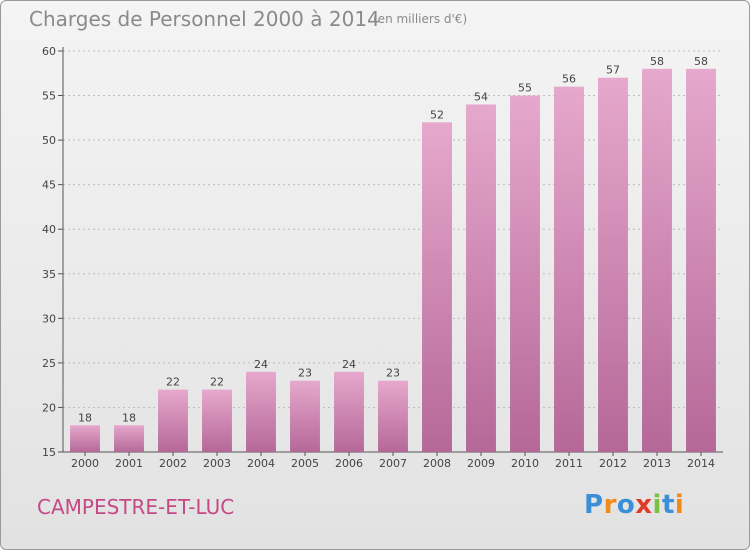 This screenshot has width=750, height=550. What do you see at coordinates (525, 463) in the screenshot?
I see `x-tick-label: 2010` at bounding box center [525, 463].